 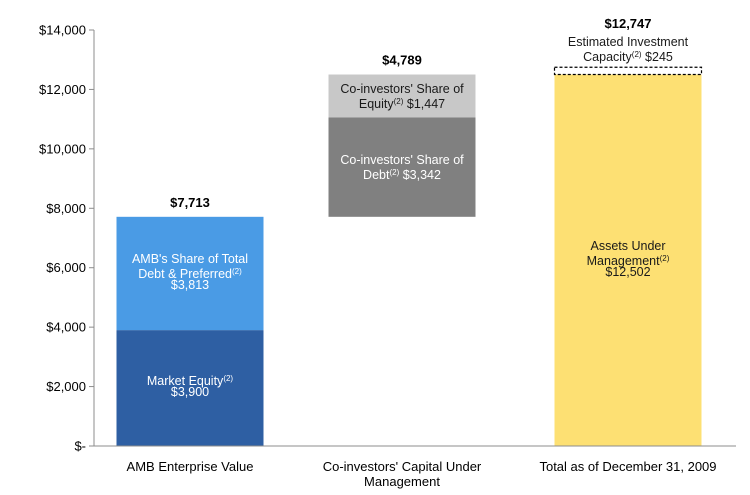 I want to click on segment-label-estimated-investment-capacity: Estimated Investment Capacity(2) $245, so click(x=628, y=49).